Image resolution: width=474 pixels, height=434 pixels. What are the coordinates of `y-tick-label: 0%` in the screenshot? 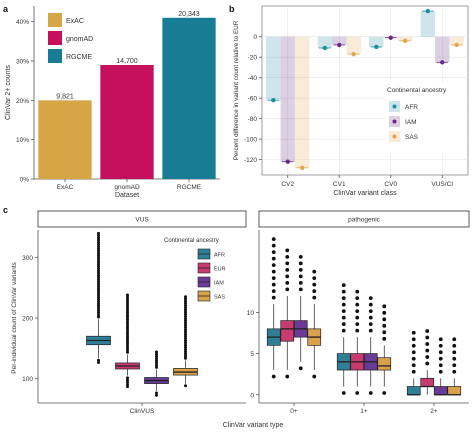 It's located at (25, 180).